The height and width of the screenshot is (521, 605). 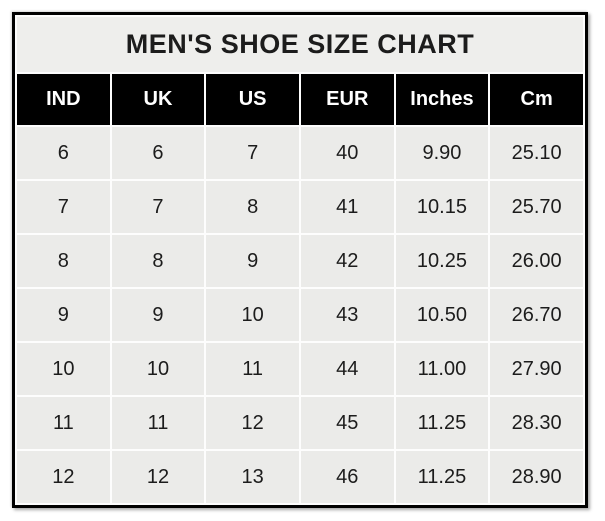 What do you see at coordinates (347, 207) in the screenshot?
I see `table-cell: 41` at bounding box center [347, 207].